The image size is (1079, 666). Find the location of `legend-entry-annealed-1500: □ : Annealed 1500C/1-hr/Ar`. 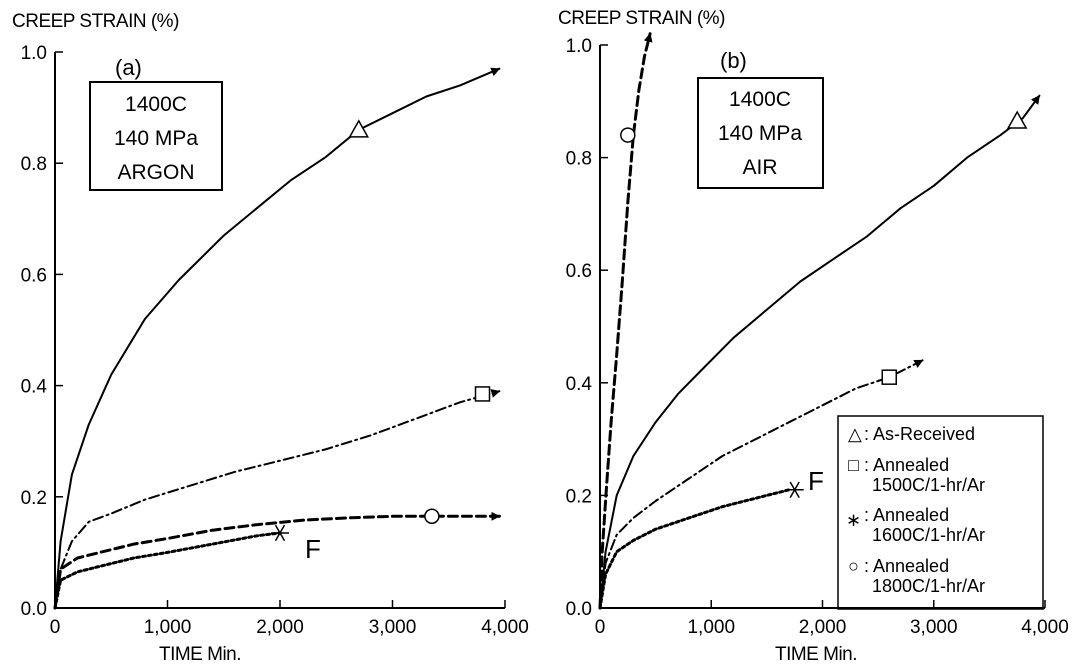

legend-entry-annealed-1500: □ : Annealed 1500C/1-hr/Ar is located at coordinates (916, 475).